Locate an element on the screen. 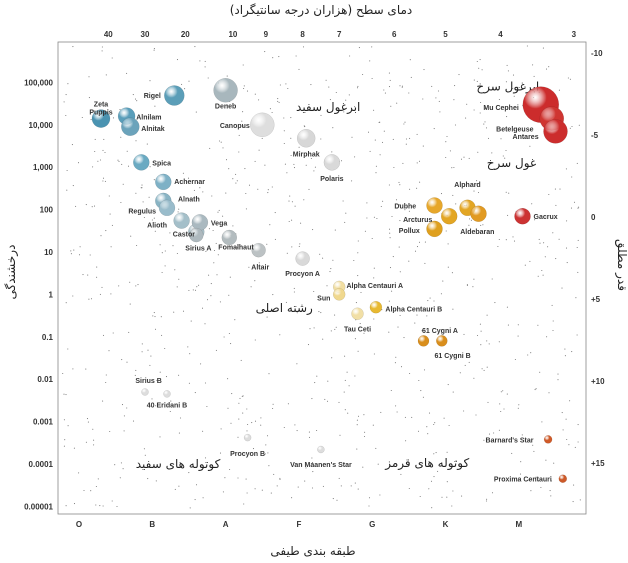  region-label: ابرغول سرخ is located at coordinates (507, 87).